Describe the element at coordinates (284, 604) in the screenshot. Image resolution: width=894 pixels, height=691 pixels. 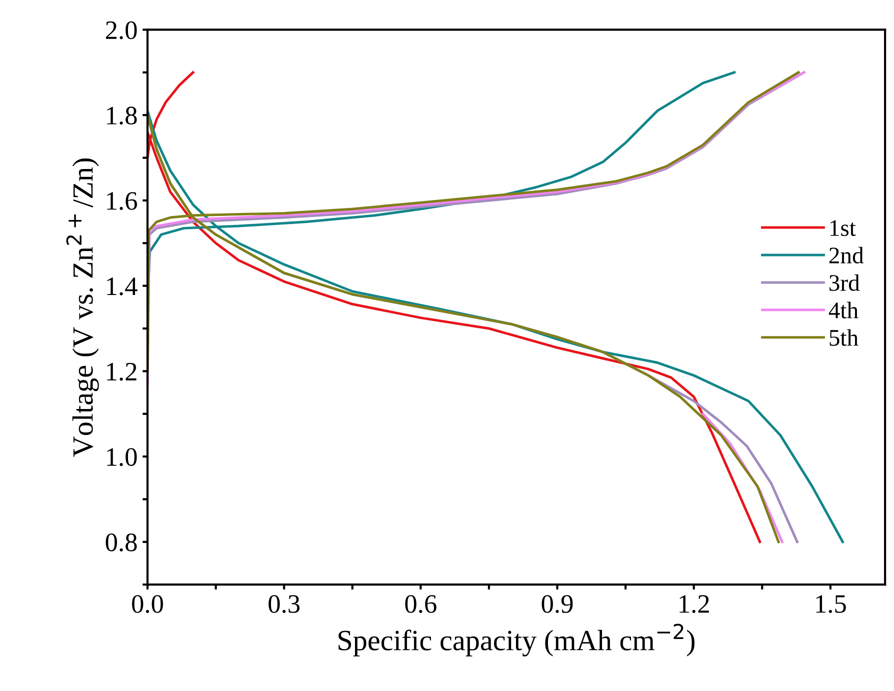
I see `x-tick-label: 0.3` at that location.